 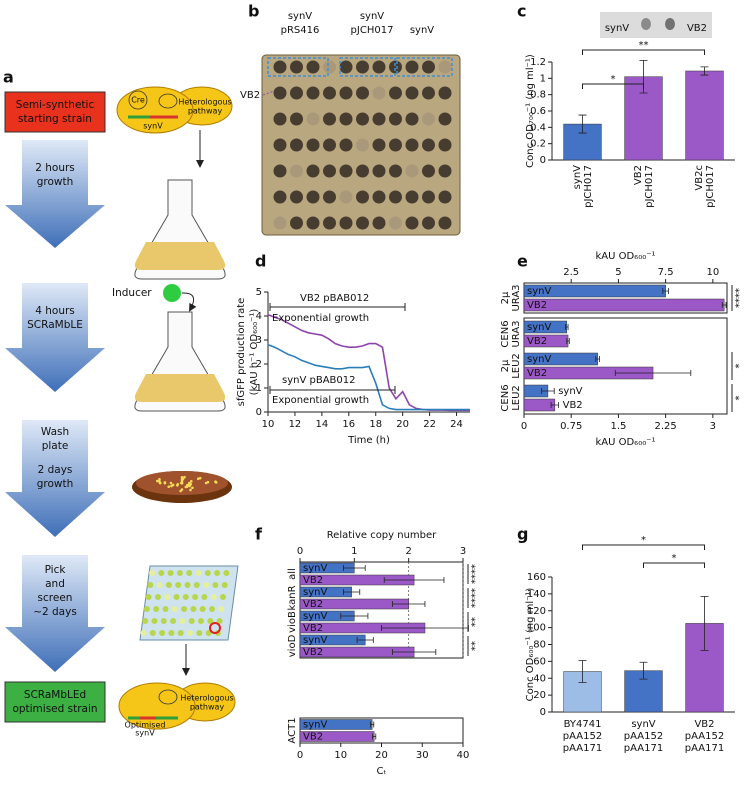 I want to click on category-label: ACT1, so click(x=292, y=730).